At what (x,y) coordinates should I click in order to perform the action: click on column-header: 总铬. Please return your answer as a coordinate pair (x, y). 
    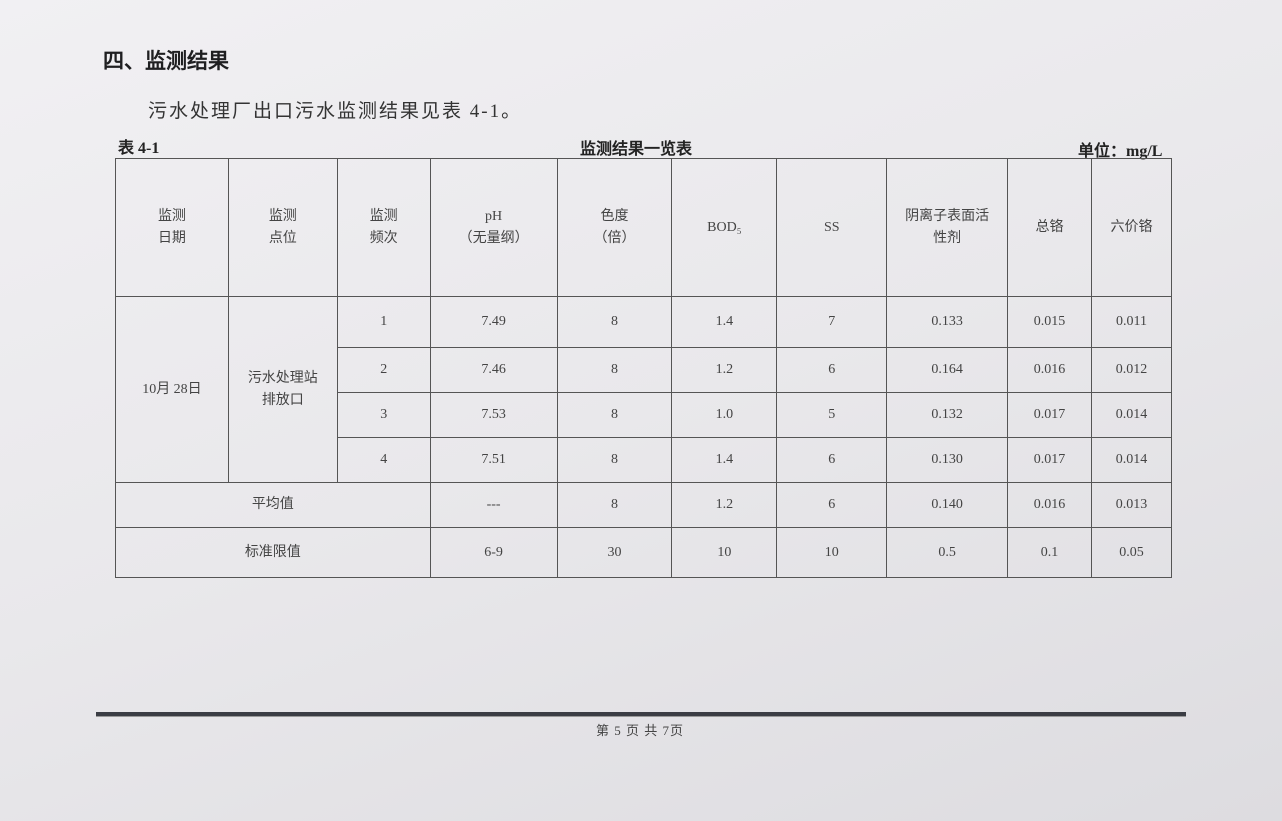
    Looking at the image, I should click on (1049, 227).